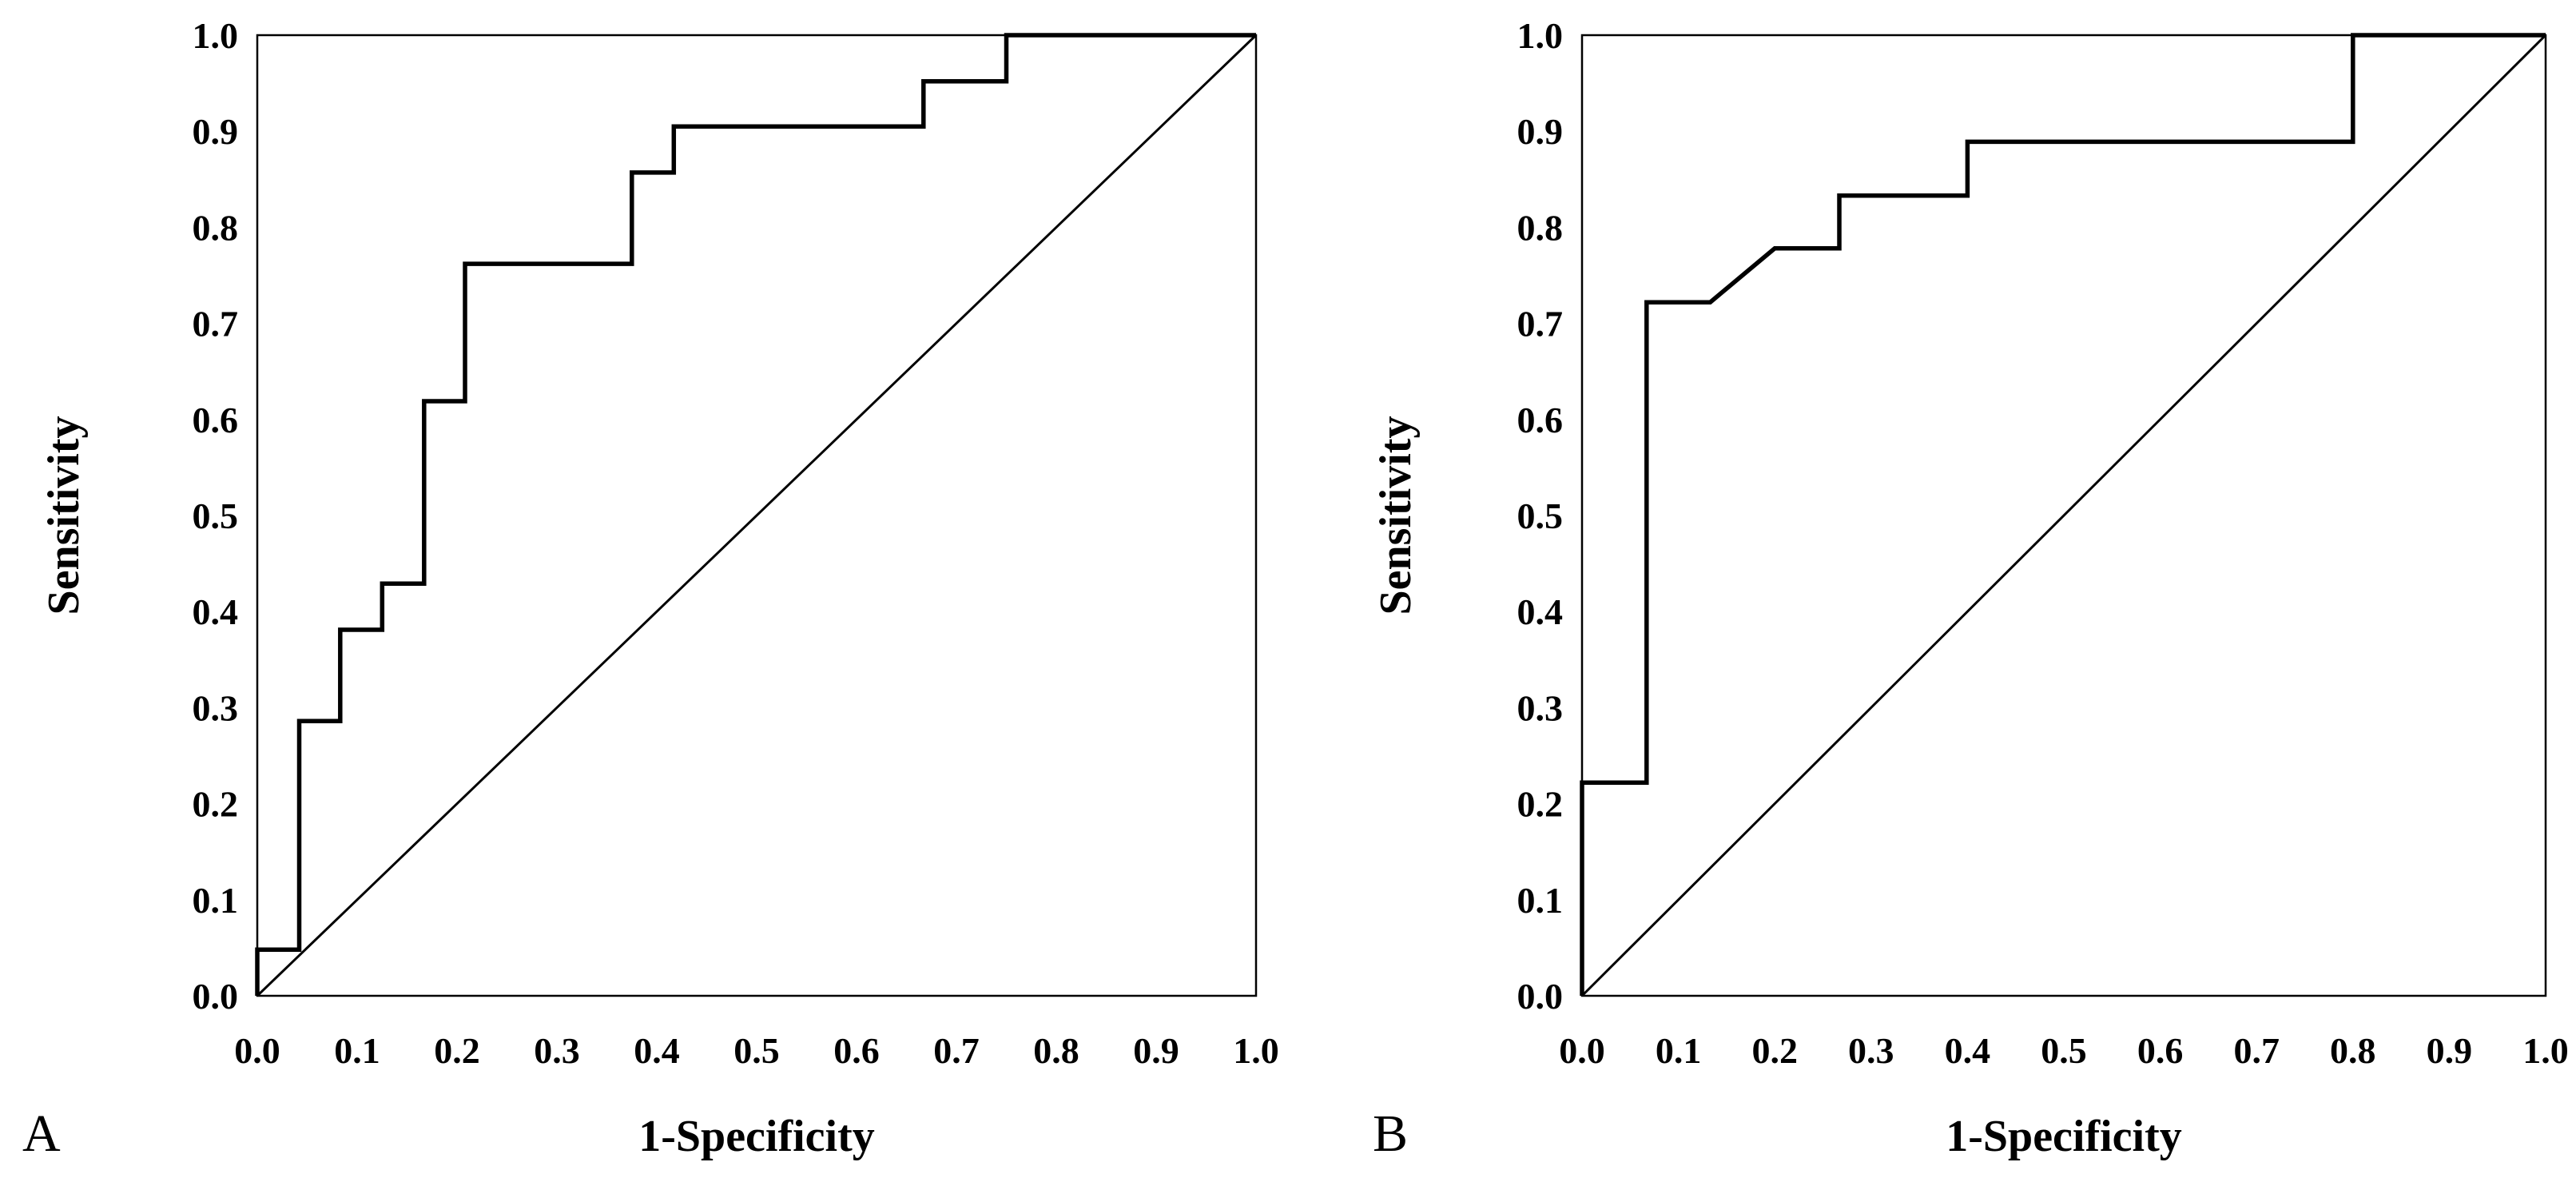 This screenshot has width=2576, height=1190. What do you see at coordinates (1390, 1133) in the screenshot?
I see `panel-letter: B` at bounding box center [1390, 1133].